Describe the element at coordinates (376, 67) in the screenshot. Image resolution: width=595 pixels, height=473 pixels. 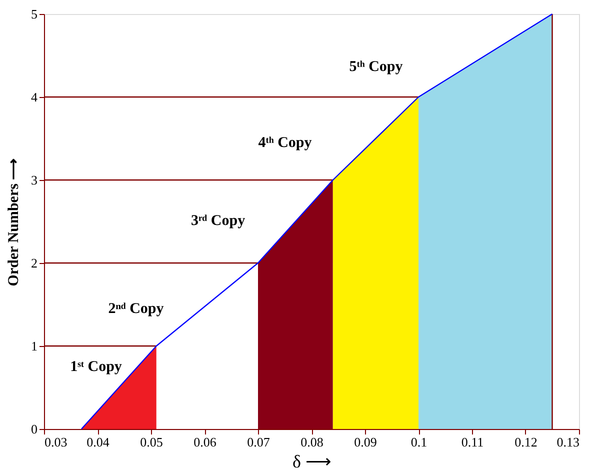
I see `annotation: 5ᵗʰ Copy` at that location.